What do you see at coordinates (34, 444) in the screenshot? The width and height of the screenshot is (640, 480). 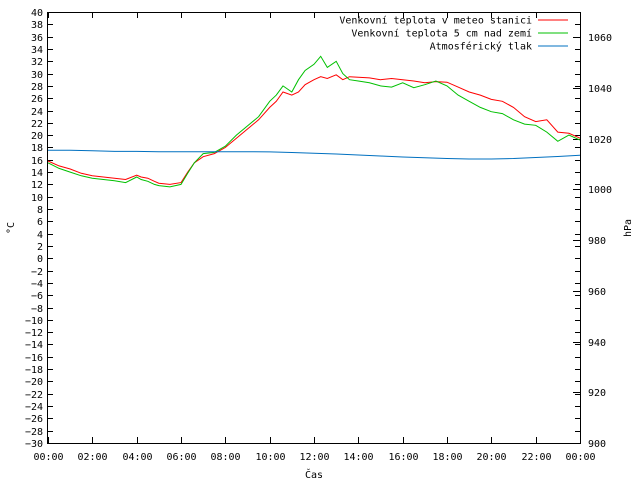 I see `y-left-tick-label: −30` at bounding box center [34, 444].